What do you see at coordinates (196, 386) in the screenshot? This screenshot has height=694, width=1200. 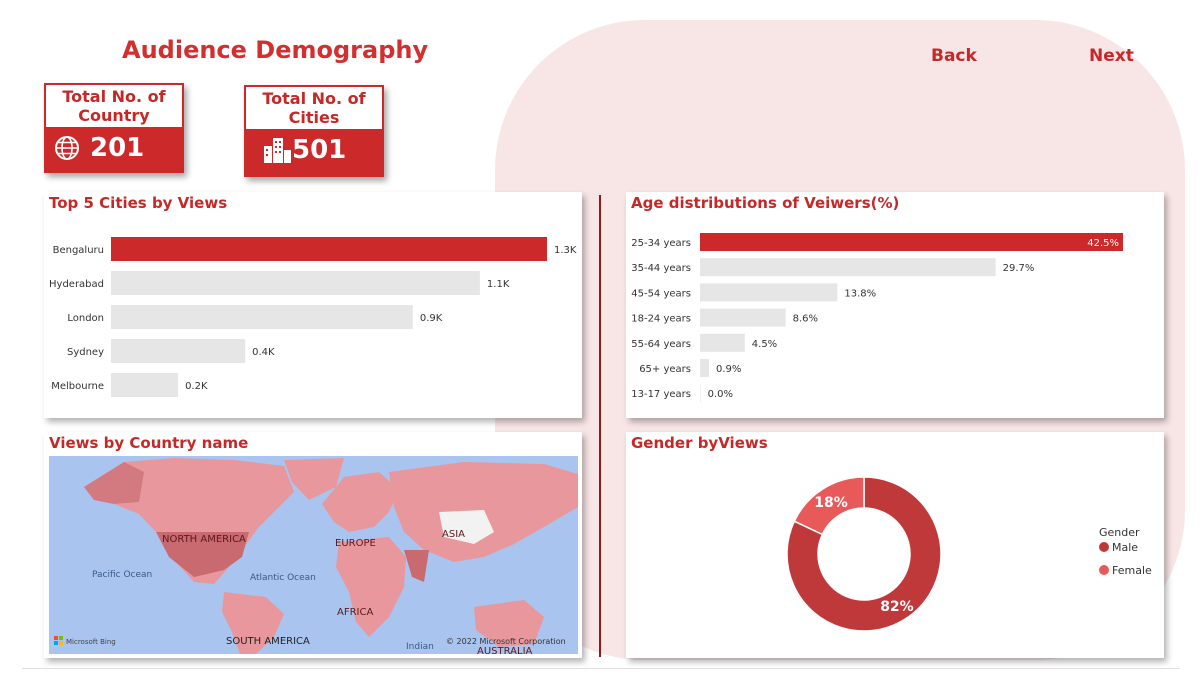 I see `data-label: 0.2K` at bounding box center [196, 386].